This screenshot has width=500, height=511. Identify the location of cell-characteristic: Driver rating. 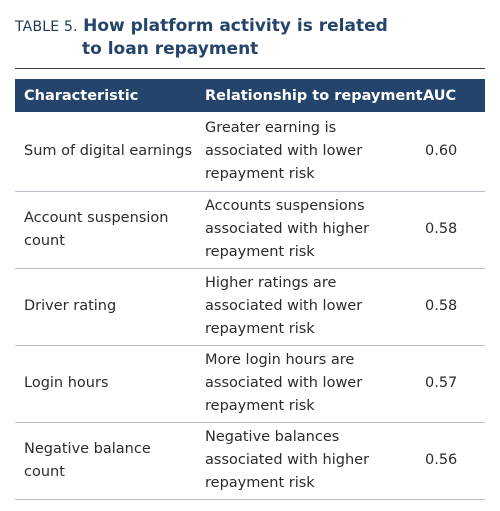
(105, 307).